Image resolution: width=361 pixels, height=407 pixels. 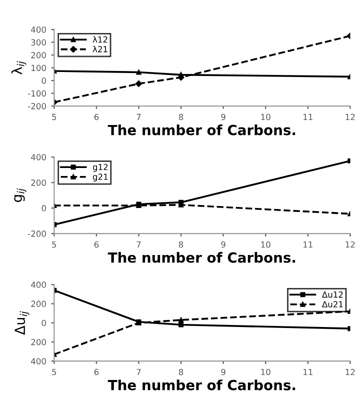 What do you see at coordinates (100, 49) in the screenshot?
I see `legend-label: λ21` at bounding box center [100, 49].